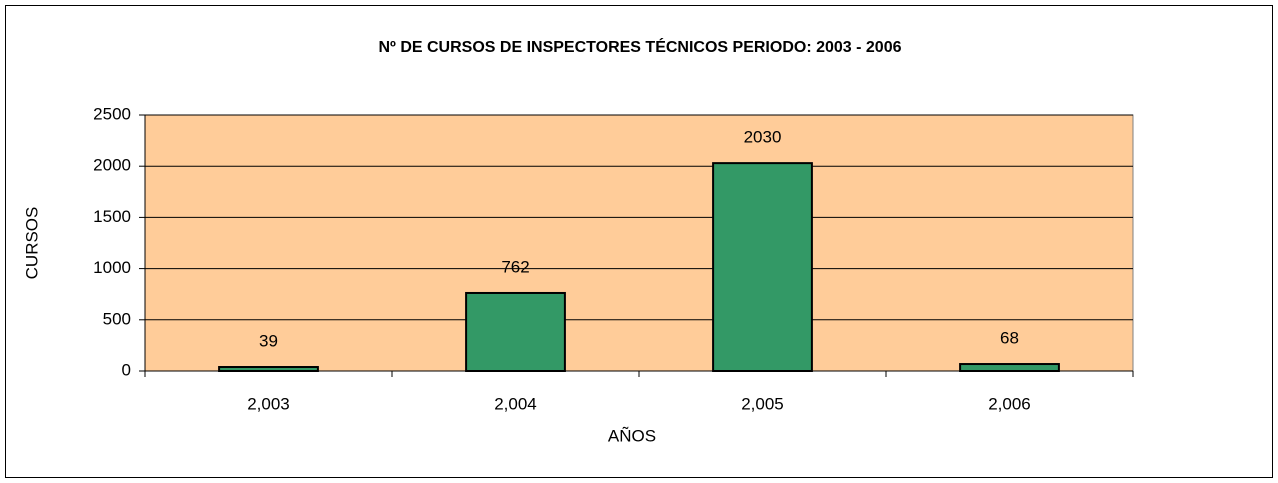 The image size is (1278, 483). Describe the element at coordinates (268, 403) in the screenshot. I see `x-tick-label: 2,003` at that location.